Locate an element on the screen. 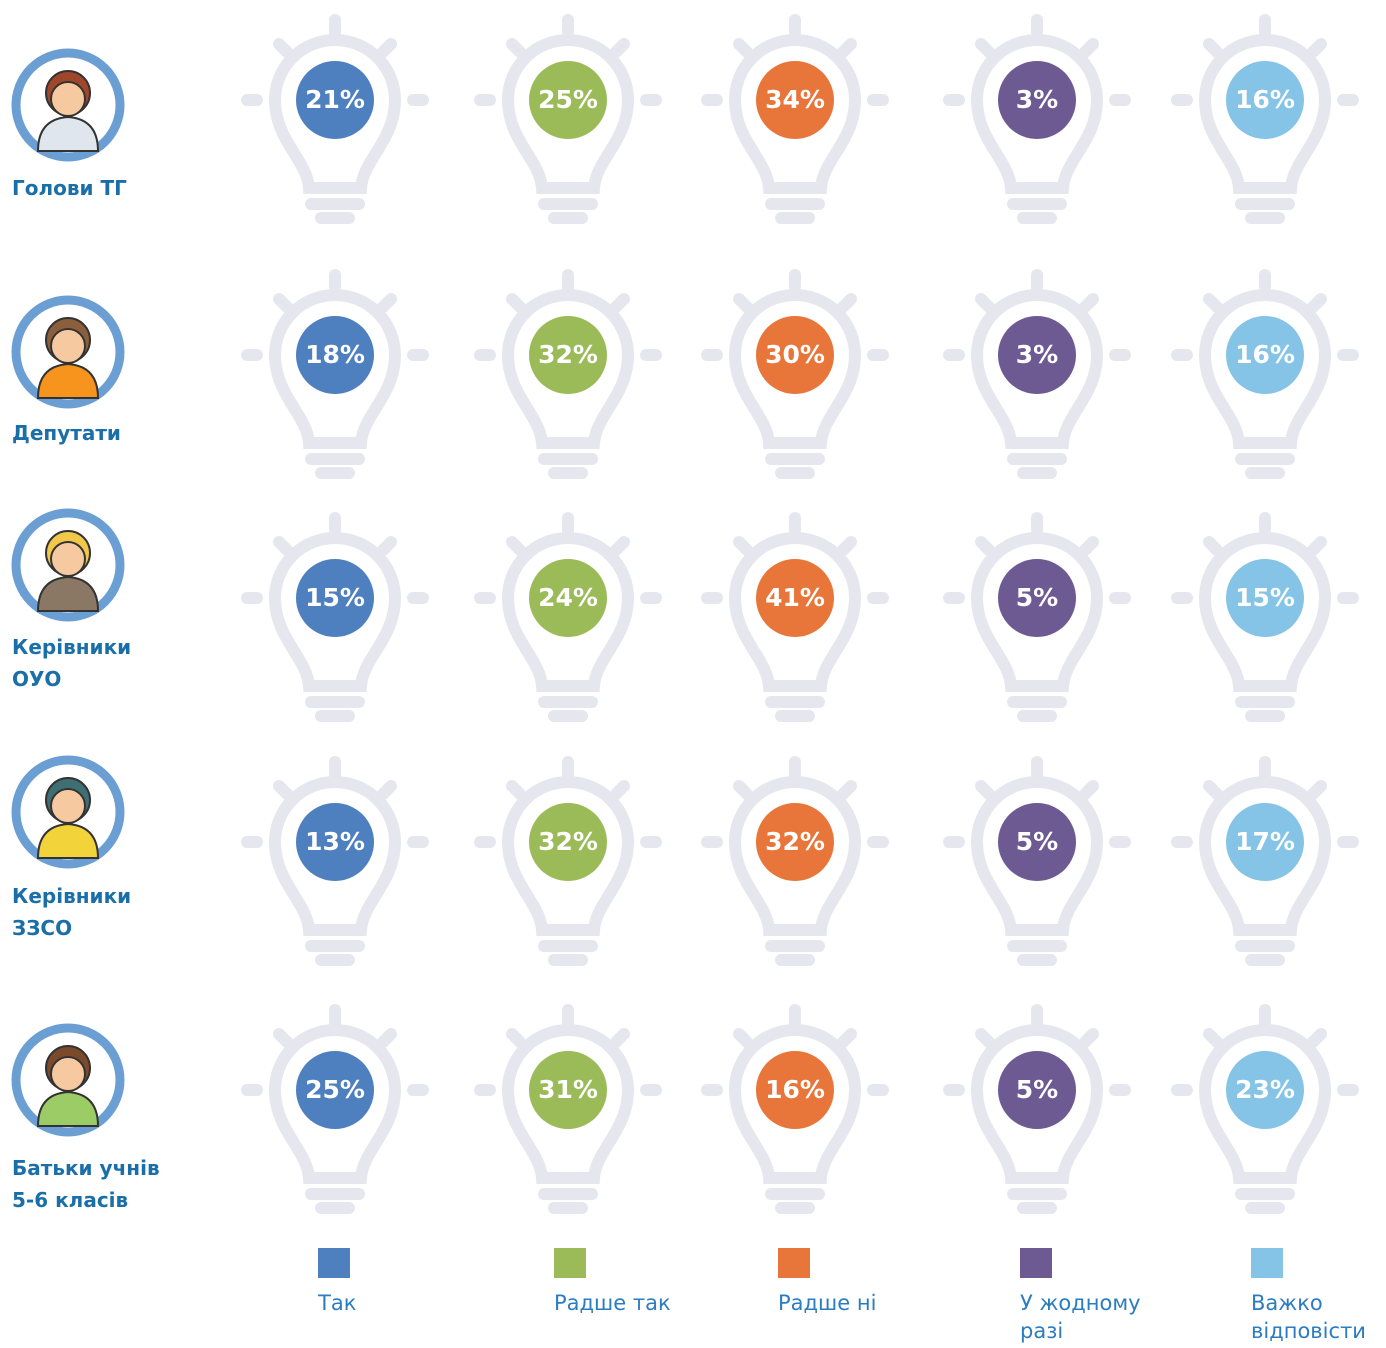  percentage: 25% is located at coordinates (335, 1089).